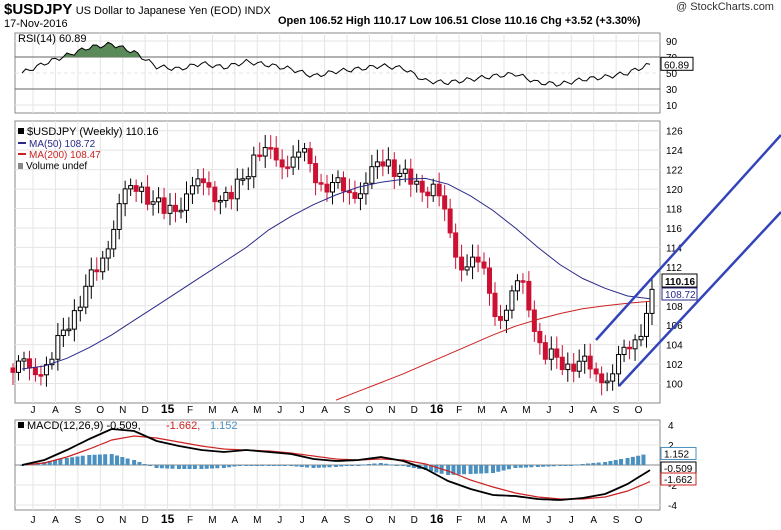 The width and height of the screenshot is (781, 530). I want to click on x-axis-label: O, so click(100, 410).